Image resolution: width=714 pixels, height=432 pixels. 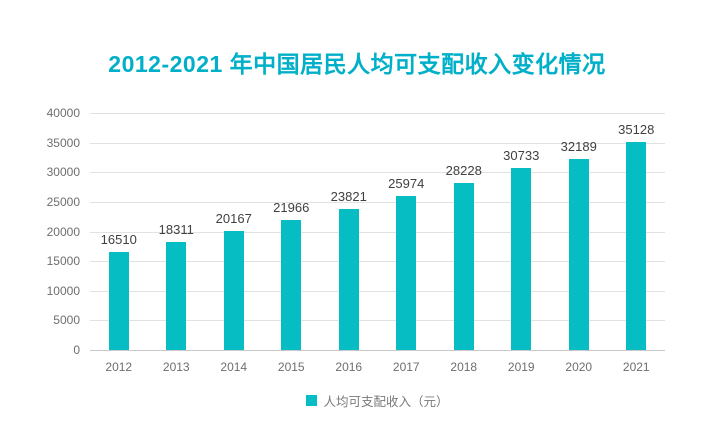 What do you see at coordinates (636, 367) in the screenshot?
I see `x-tick-label: 2021` at bounding box center [636, 367].